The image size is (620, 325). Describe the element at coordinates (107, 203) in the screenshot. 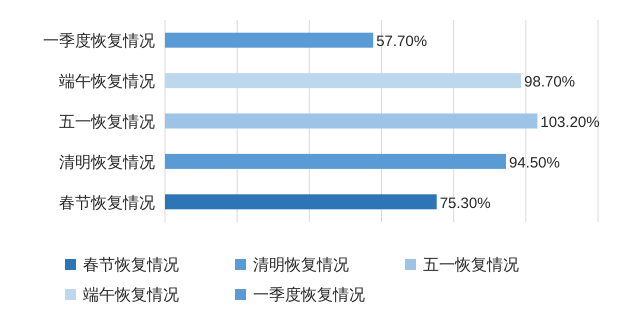

I see `y-tick-label: 春节恢复情况` at that location.